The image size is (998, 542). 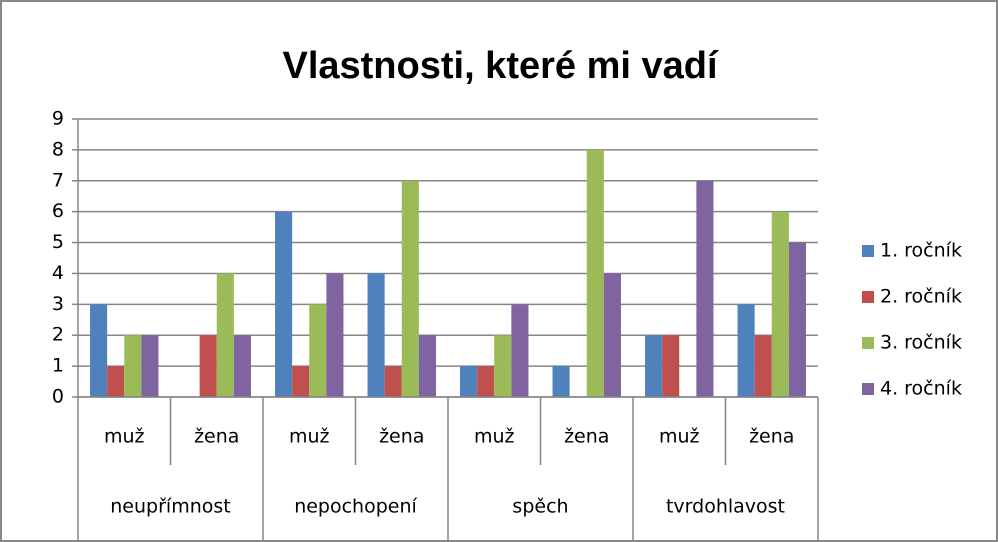 I want to click on legend-label: 2. ročník, so click(x=921, y=297).